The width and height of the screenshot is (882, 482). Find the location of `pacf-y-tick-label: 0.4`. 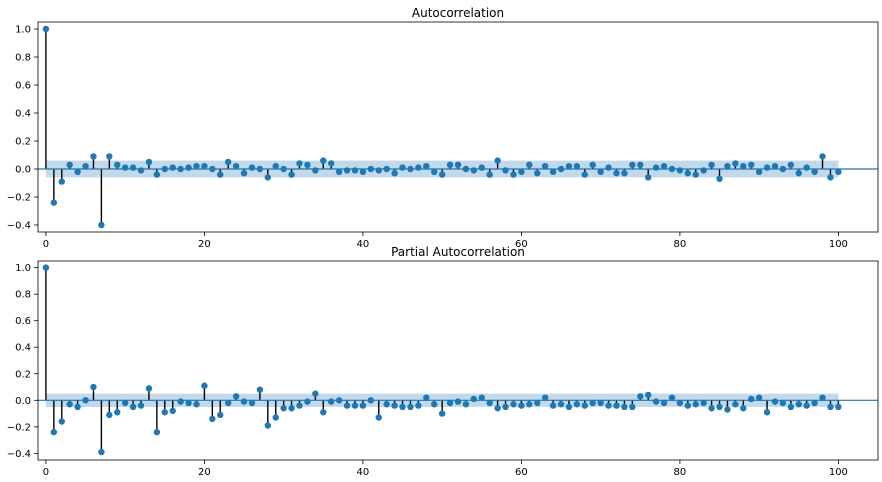

pacf-y-tick-label: 0.4 is located at coordinates (23, 348).